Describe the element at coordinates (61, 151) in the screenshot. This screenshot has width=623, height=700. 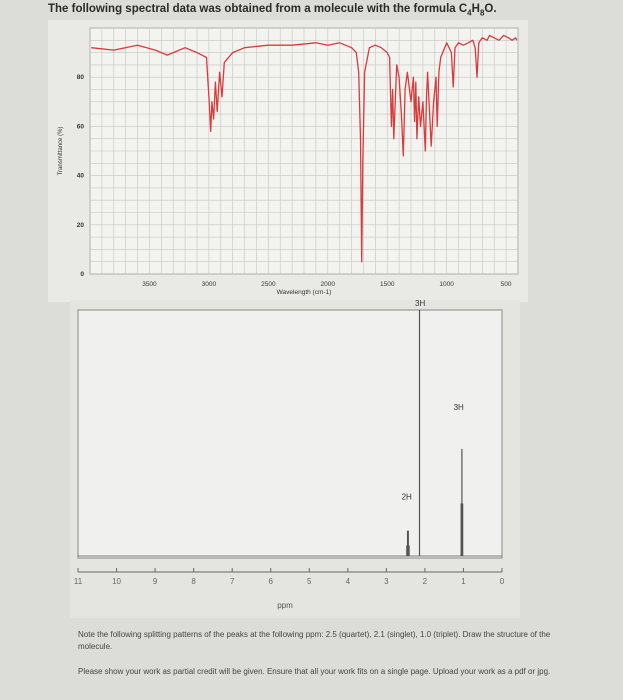
I see `ir-y-axis-label: Transmittance (%)` at that location.